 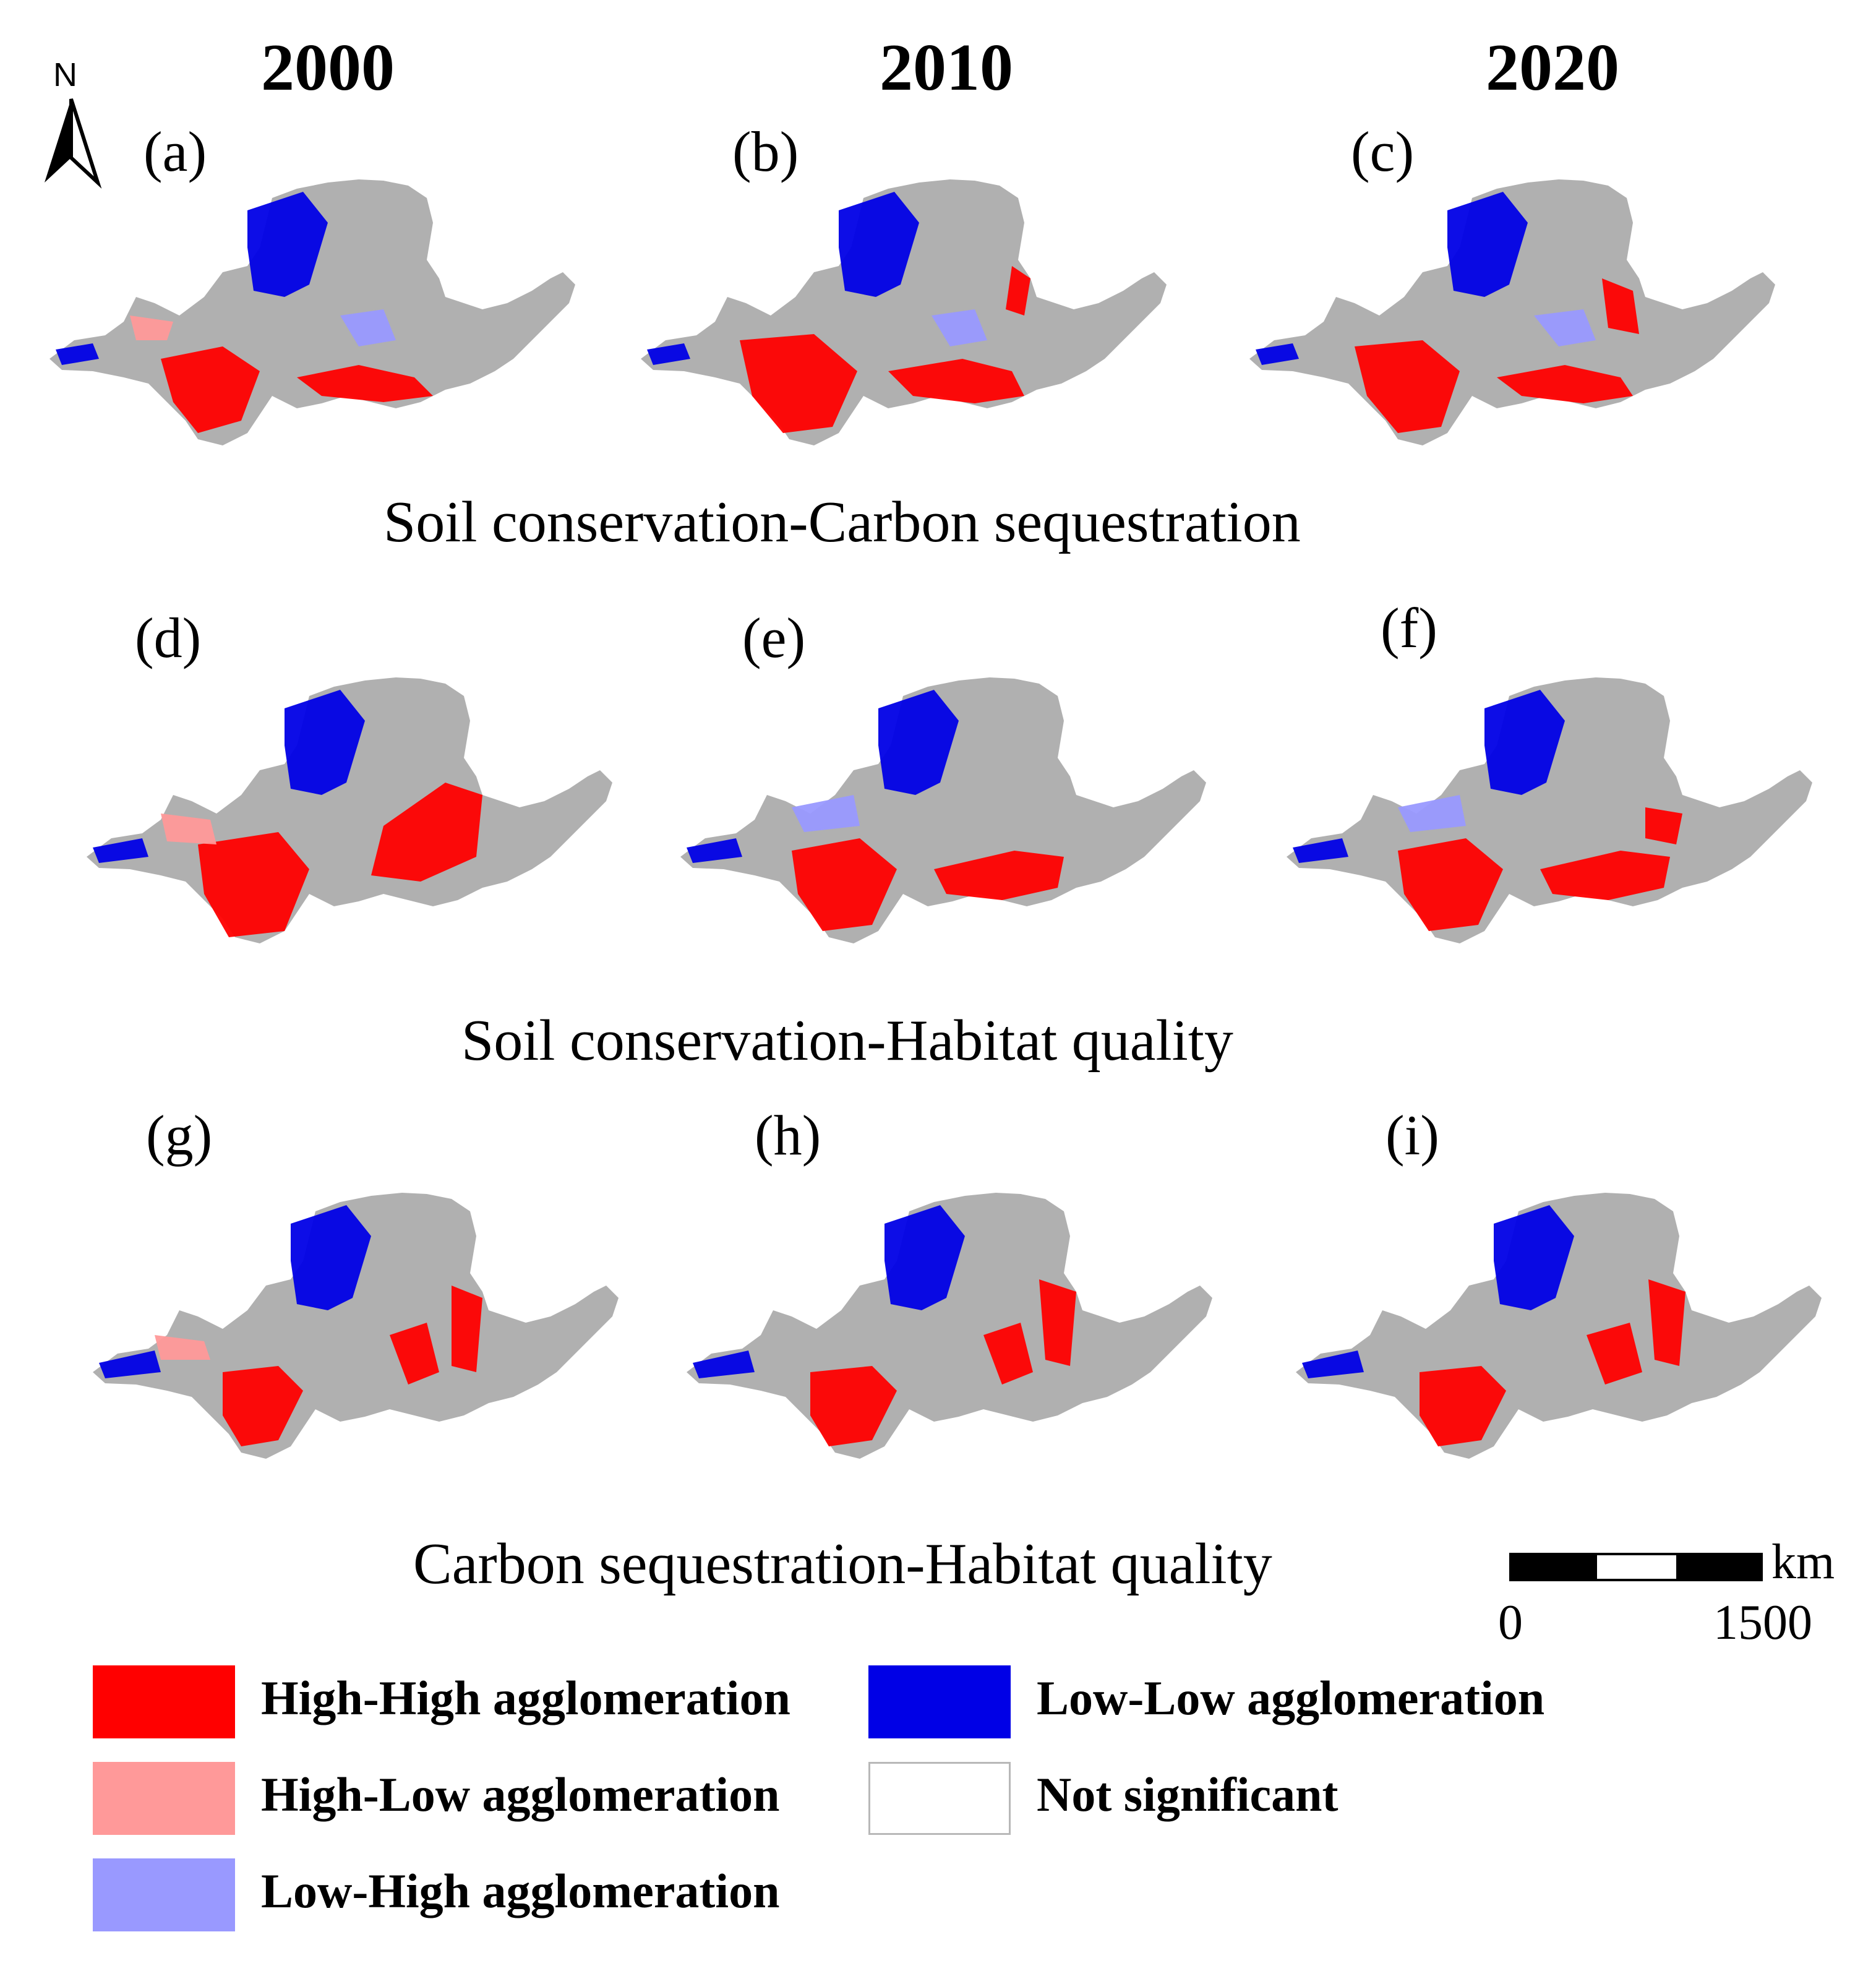 I want to click on legend-item-high-high: High-High agglomeration, so click(x=464, y=1703).